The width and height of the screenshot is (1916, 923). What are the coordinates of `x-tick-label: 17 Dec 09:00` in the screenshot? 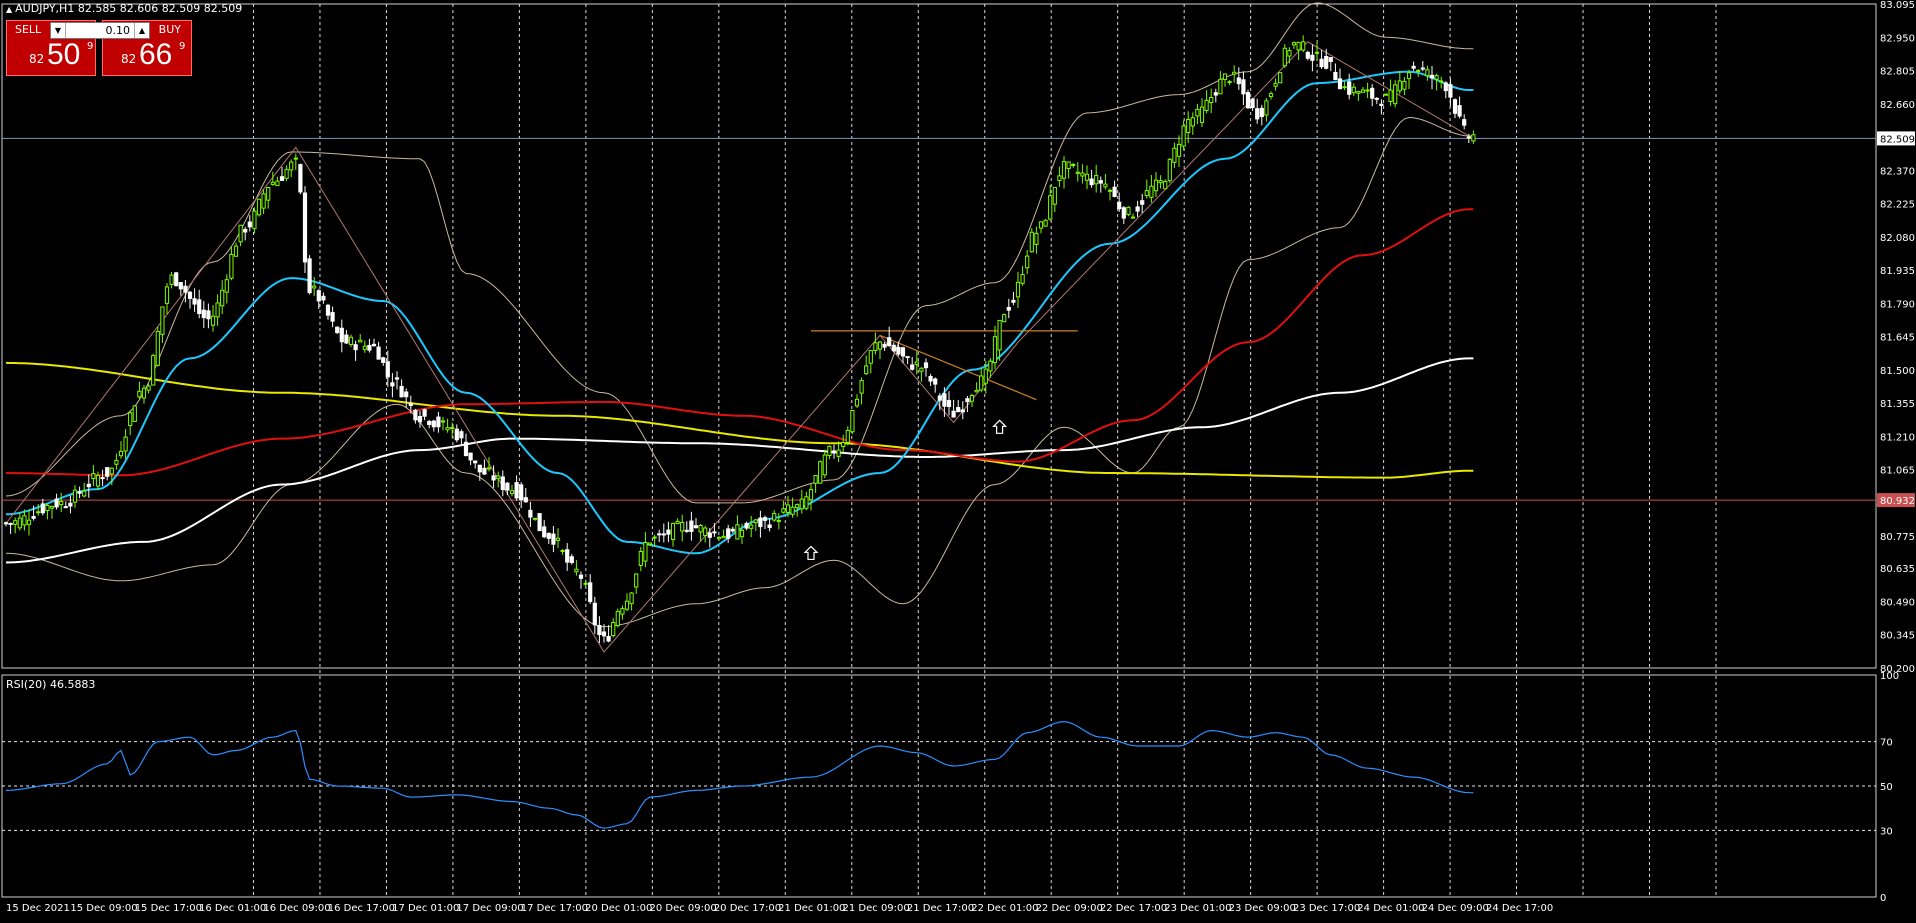 It's located at (489, 908).